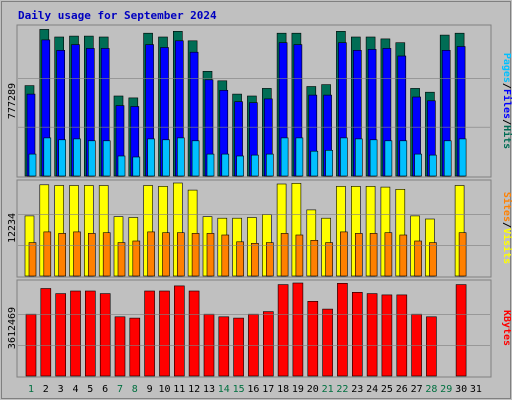  I want to click on visits-legend: Sites/Visits, so click(506, 228).